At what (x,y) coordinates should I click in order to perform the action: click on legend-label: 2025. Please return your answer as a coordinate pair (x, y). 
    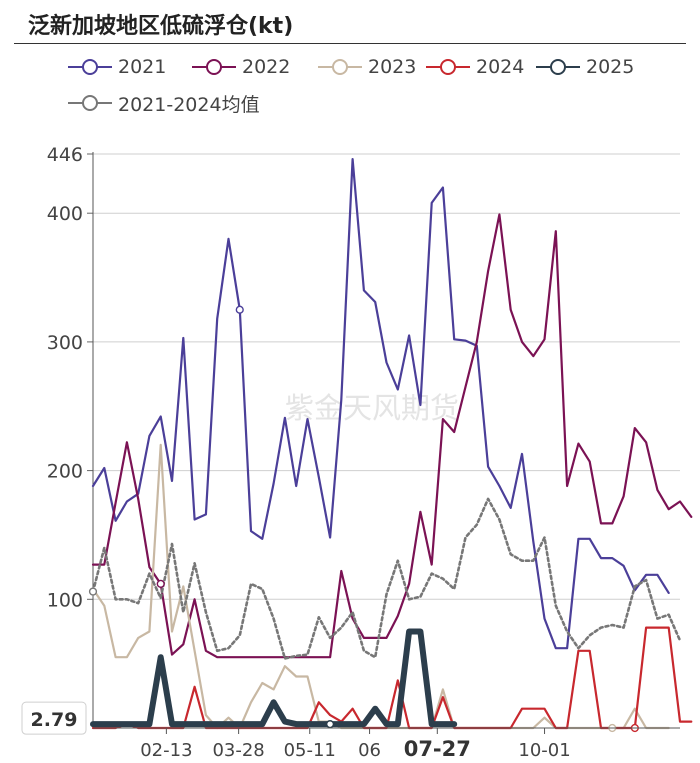
    Looking at the image, I should click on (610, 67).